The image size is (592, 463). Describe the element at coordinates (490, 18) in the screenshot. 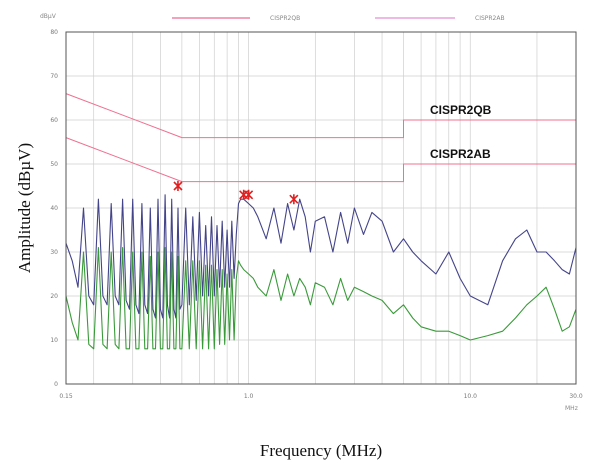

I see `legend-label-cispr2ab: CISPR2AB` at that location.